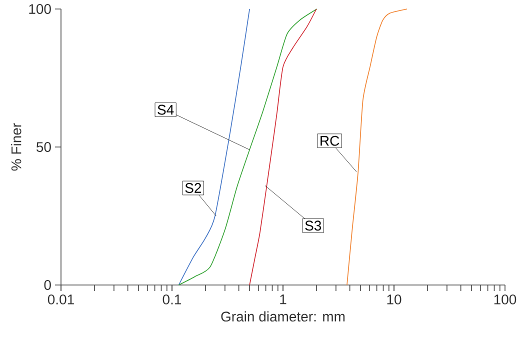 The width and height of the screenshot is (520, 342). What do you see at coordinates (283, 316) in the screenshot?
I see `x-axis-title: Grain diameter: mm` at bounding box center [283, 316].